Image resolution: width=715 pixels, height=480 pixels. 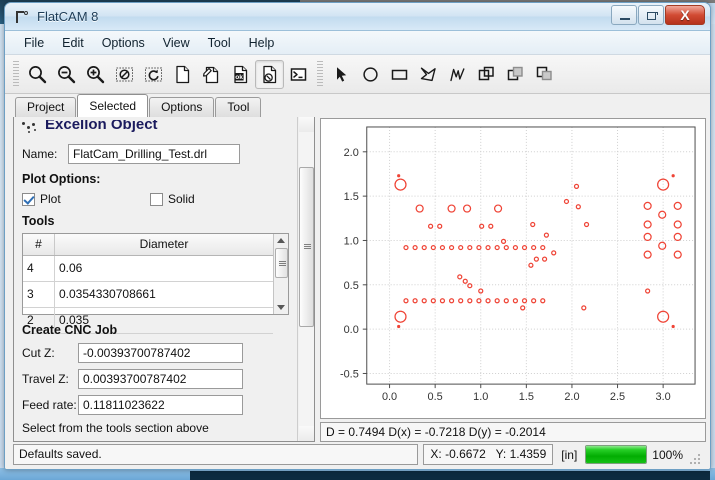 I want to click on scroll-down-icon, so click(x=281, y=307).